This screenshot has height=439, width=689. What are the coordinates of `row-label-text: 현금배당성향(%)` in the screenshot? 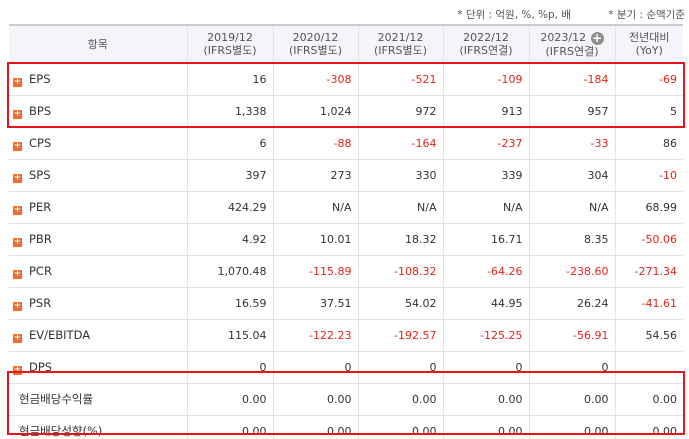 It's located at (61, 431).